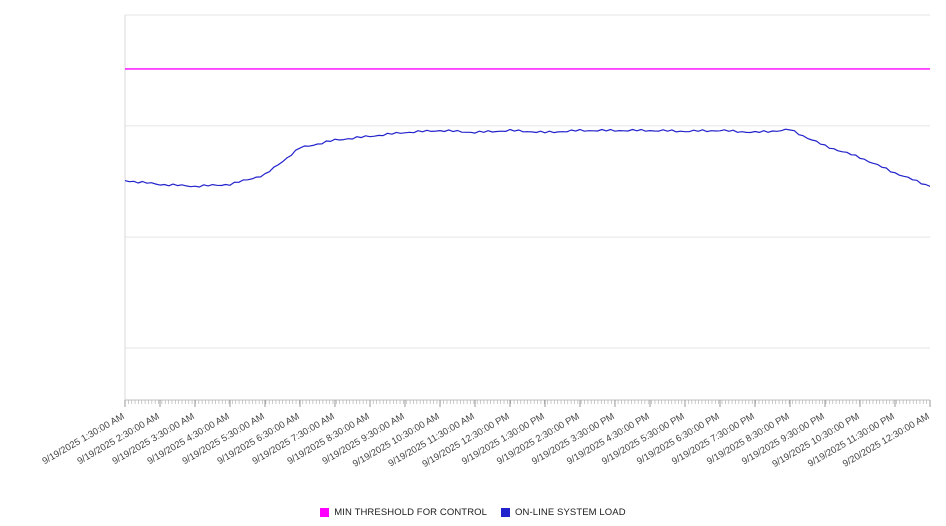 This screenshot has width=946, height=526. Describe the element at coordinates (325, 512) in the screenshot. I see `threshold-swatch-icon` at that location.